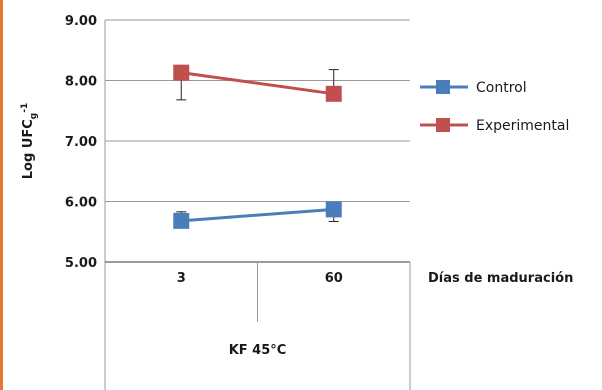 The height and width of the screenshot is (390, 602). I want to click on y-tick-label-4: 9.00, so click(81, 21).